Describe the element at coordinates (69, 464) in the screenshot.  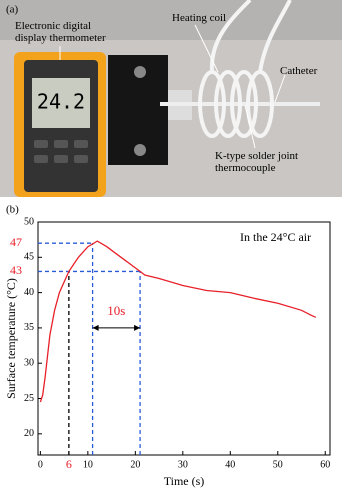
I see `reference-label: 6` at that location.